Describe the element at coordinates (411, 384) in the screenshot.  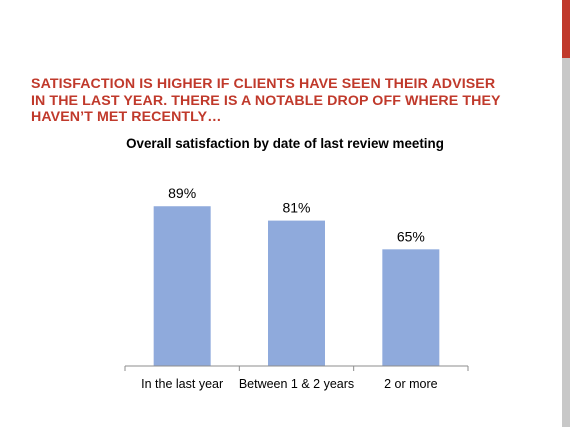
I see `x-tick-label-3: 2 or more` at that location.